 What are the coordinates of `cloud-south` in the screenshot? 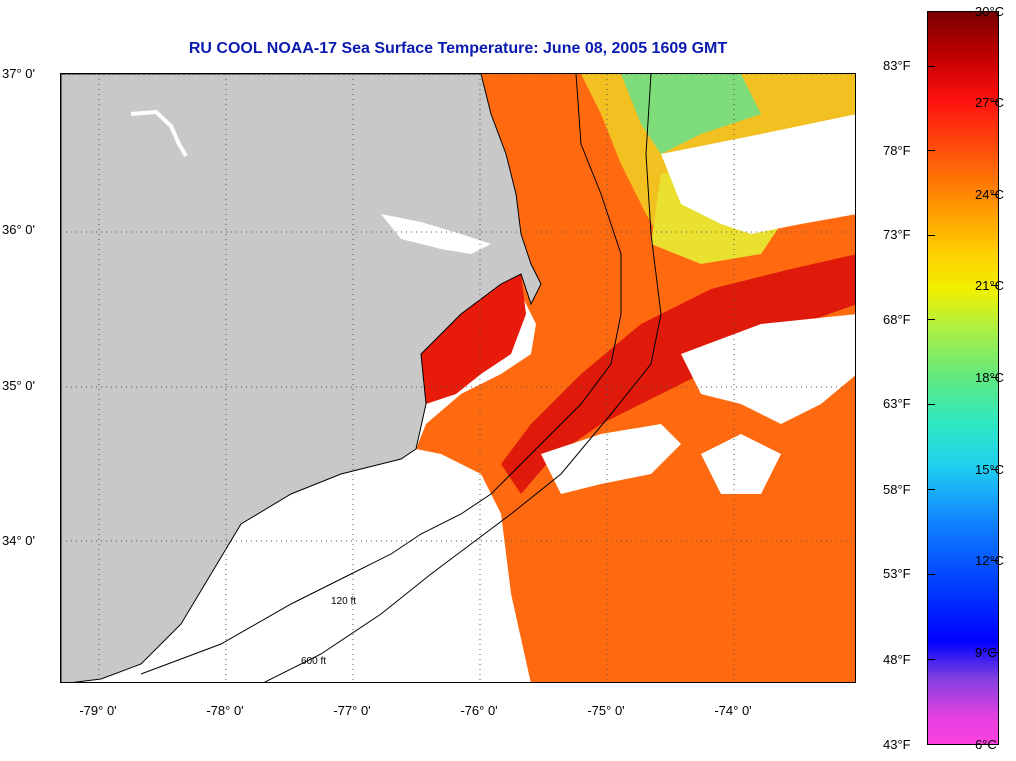 It's located at (611, 459).